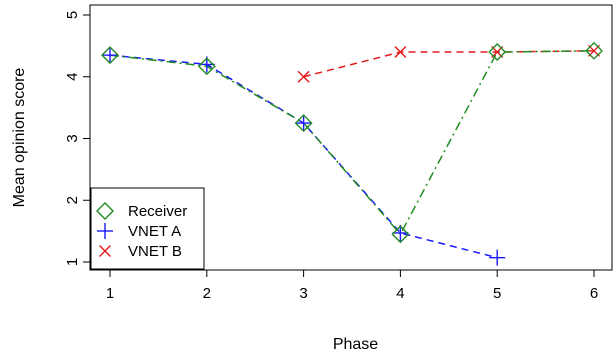  Describe the element at coordinates (72, 138) in the screenshot. I see `y-tick-label: 3` at that location.